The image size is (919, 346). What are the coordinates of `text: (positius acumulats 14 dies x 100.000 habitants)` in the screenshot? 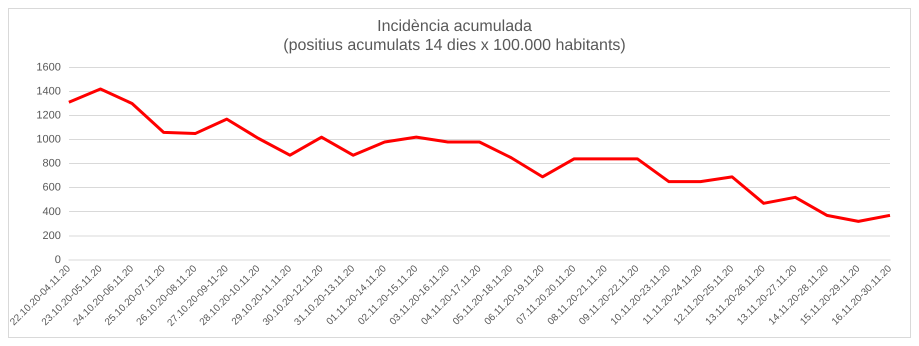 It's located at (454, 45).